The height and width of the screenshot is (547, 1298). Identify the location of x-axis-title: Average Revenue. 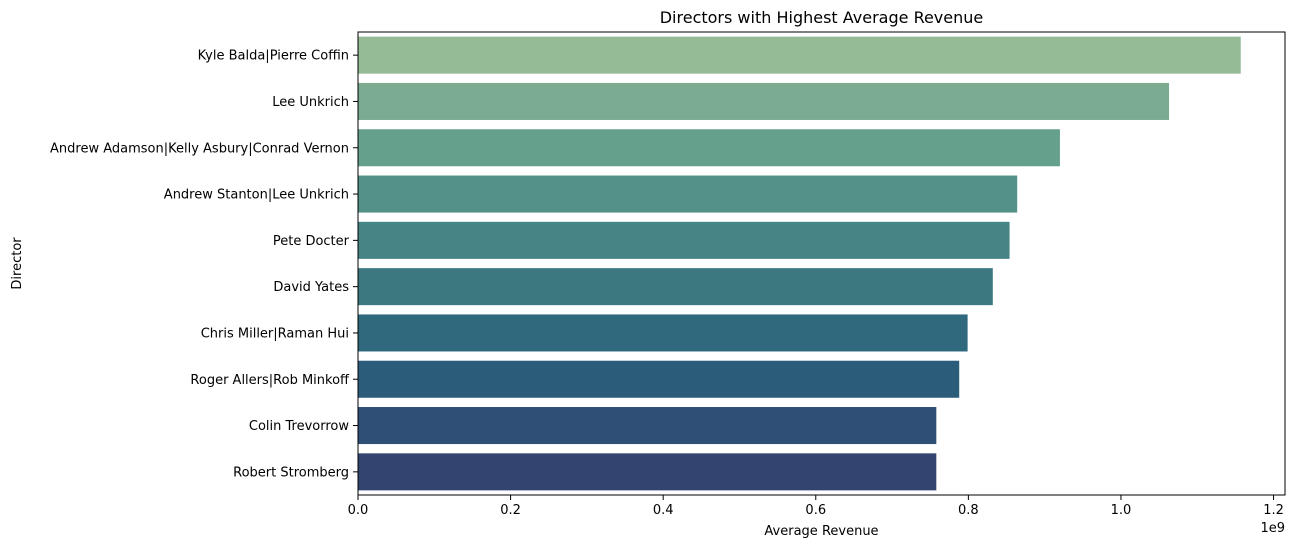
(821, 531).